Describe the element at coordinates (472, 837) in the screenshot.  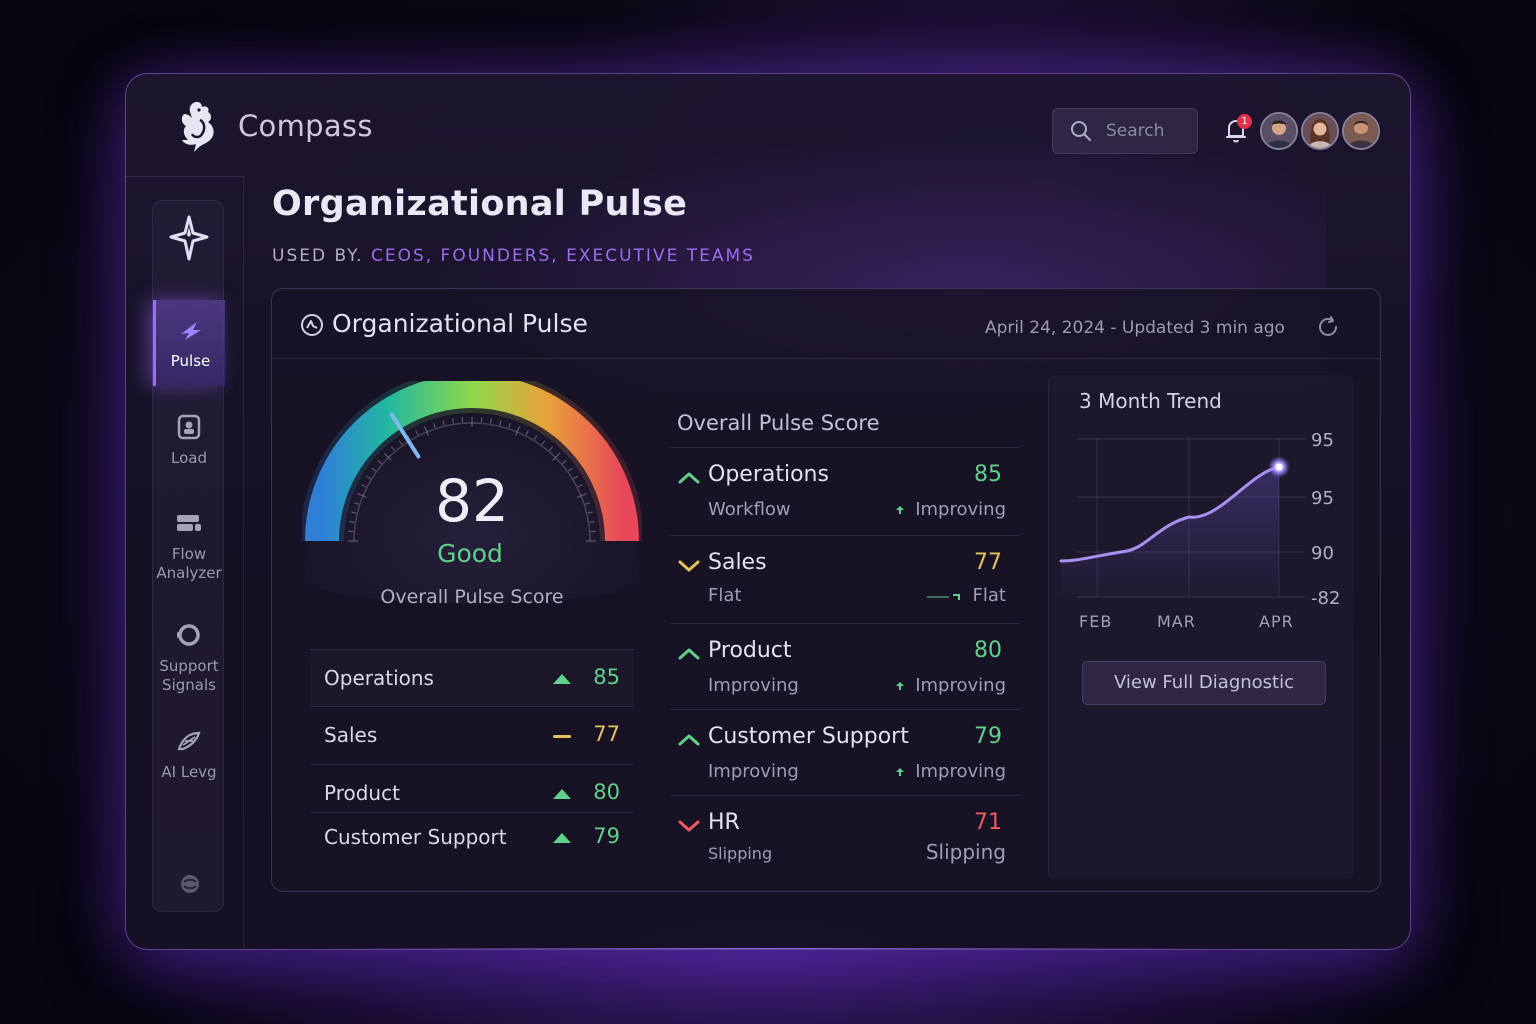
I see `table-row: Customer Support 79` at that location.